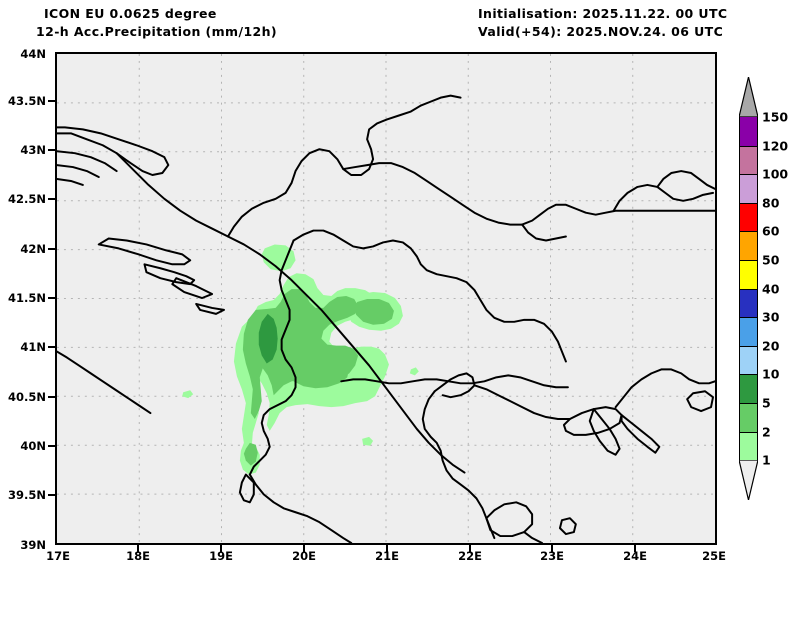  What do you see at coordinates (157, 31) in the screenshot?
I see `field-title: 12-h Acc.Precipitation (mm/12h)` at bounding box center [157, 31].